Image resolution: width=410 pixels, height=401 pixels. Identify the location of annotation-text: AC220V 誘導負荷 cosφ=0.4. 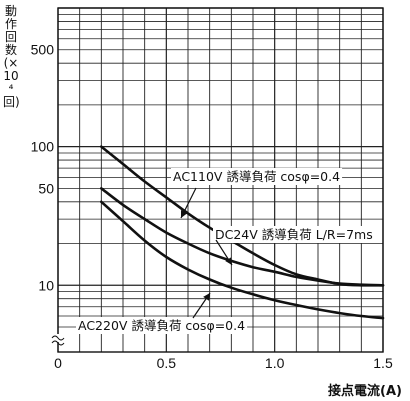
(161, 325).